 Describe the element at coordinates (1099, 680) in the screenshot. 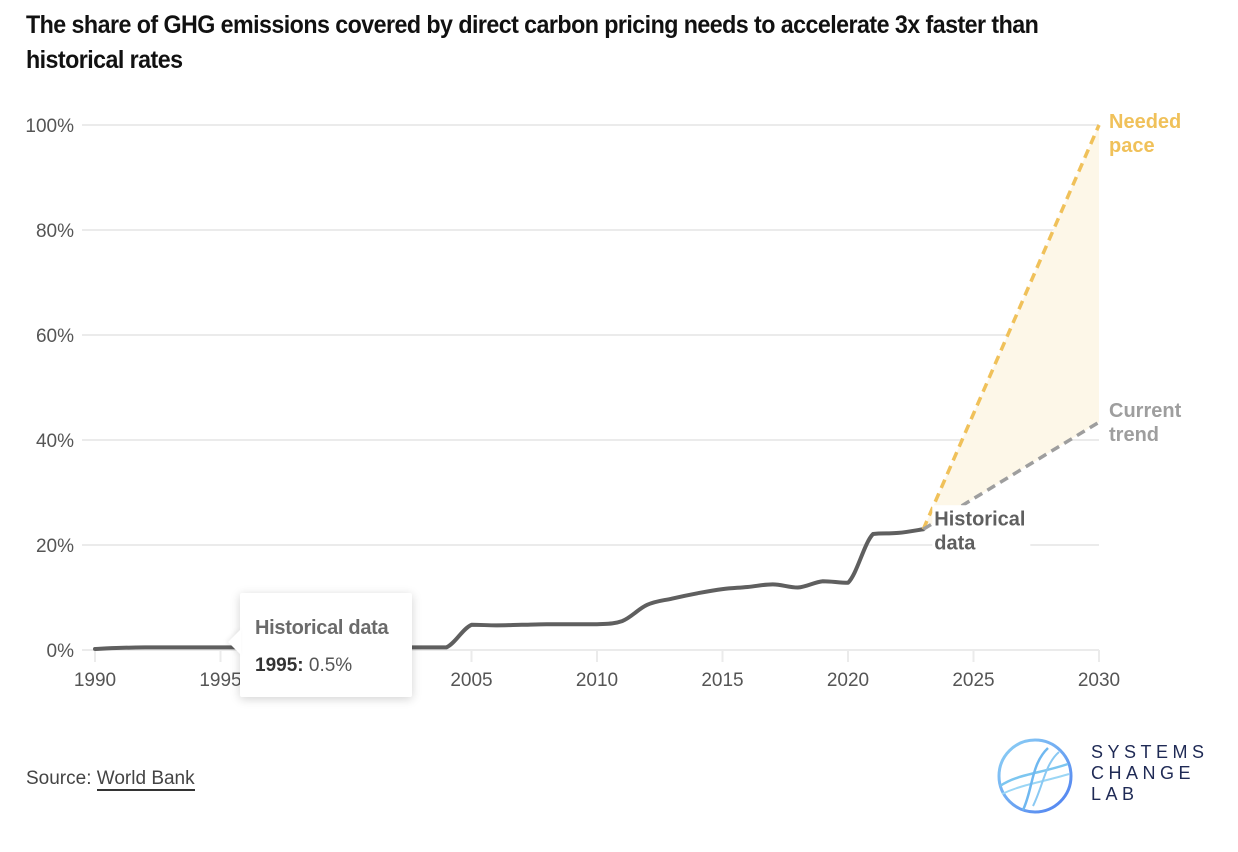

I see `x-tick-label: 2030` at that location.